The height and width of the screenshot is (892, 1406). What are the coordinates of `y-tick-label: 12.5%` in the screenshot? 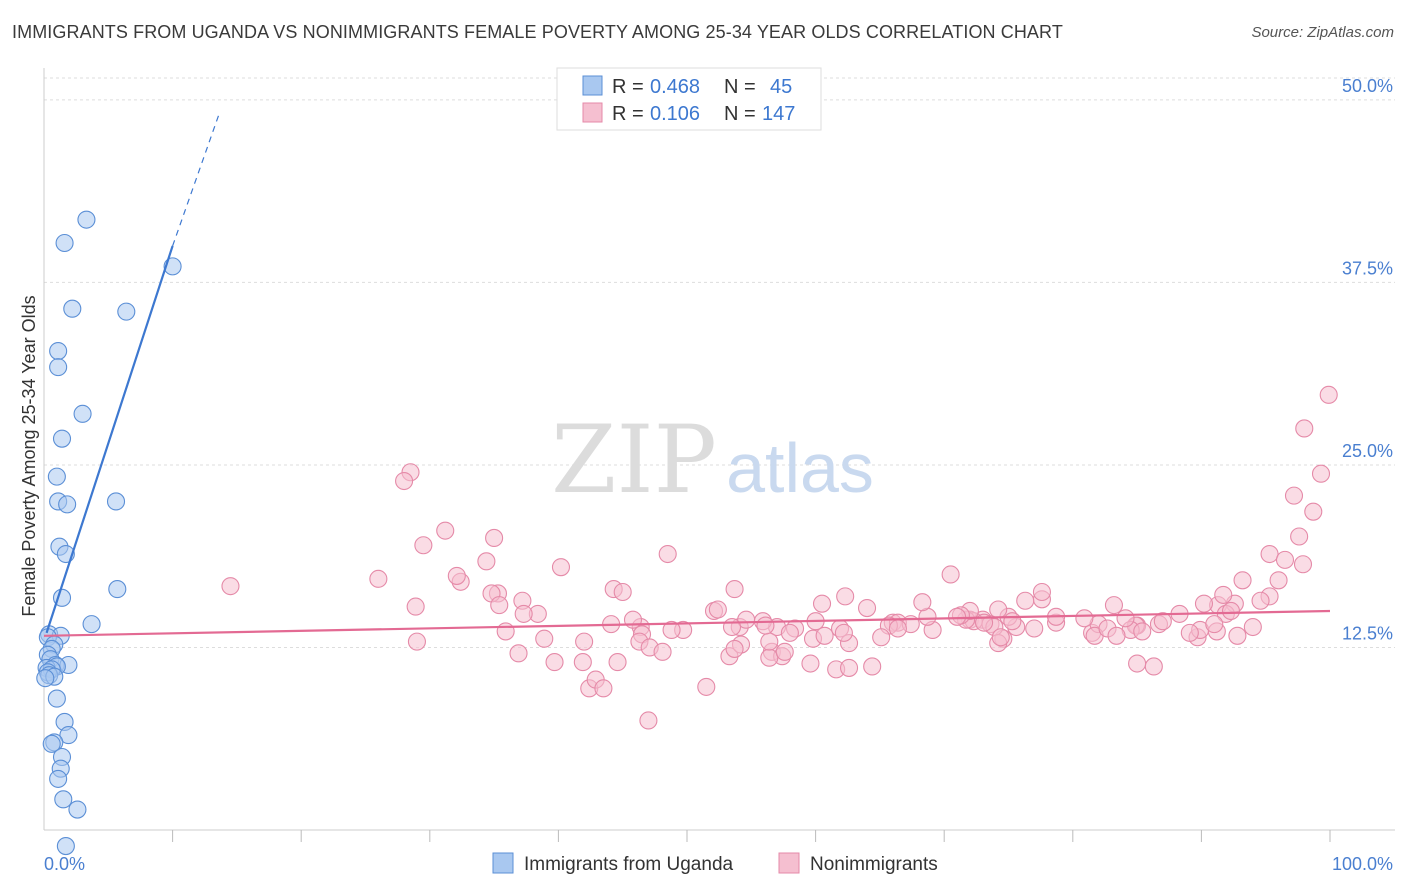 It's located at (1367, 633).